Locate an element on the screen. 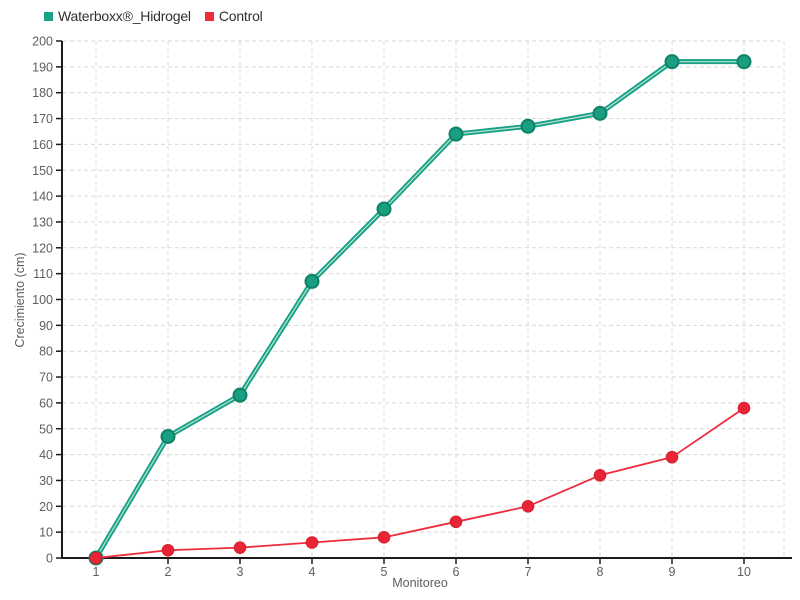 The height and width of the screenshot is (600, 800). y-tick-label: 180 is located at coordinates (42, 93).